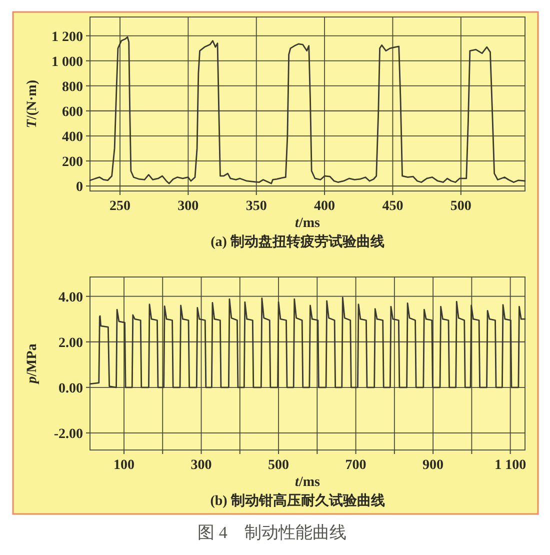 The image size is (550, 555). What do you see at coordinates (272, 532) in the screenshot?
I see `caption: 图 4 制动性能曲线` at bounding box center [272, 532].